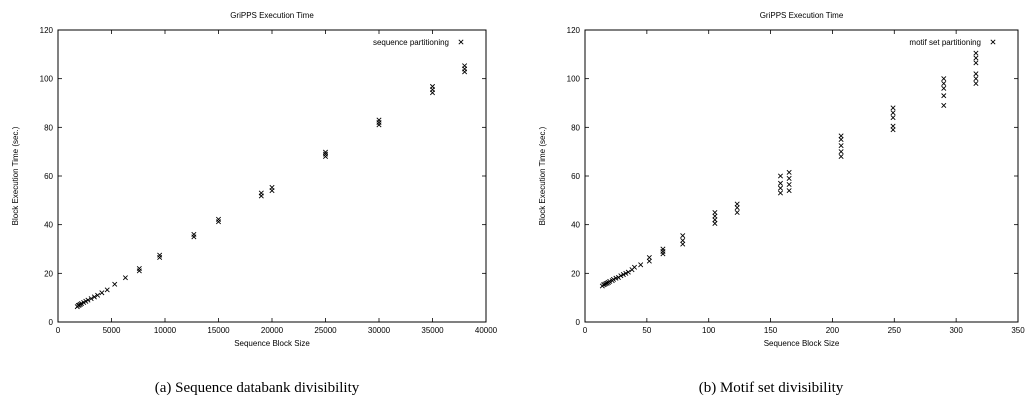  What do you see at coordinates (575, 273) in the screenshot?
I see `chart-b-ytick-label-1: 20` at bounding box center [575, 273].